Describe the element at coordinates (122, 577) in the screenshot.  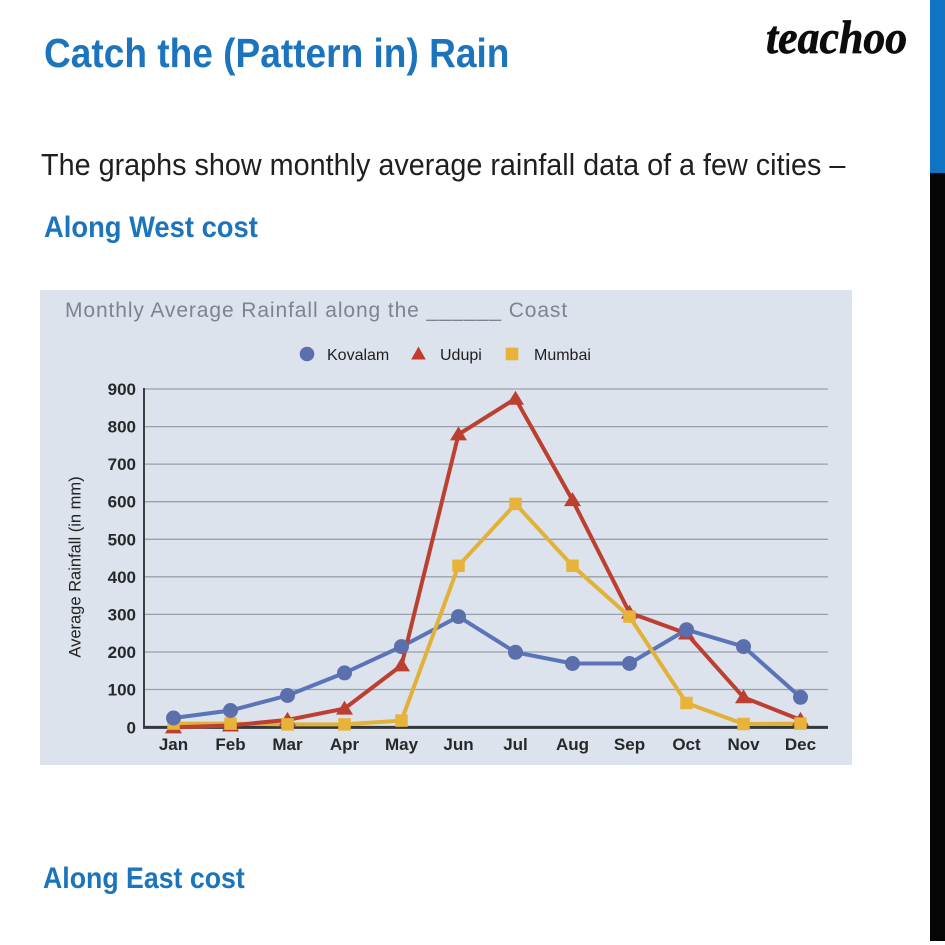
I see `svg-text: 400` at that location.